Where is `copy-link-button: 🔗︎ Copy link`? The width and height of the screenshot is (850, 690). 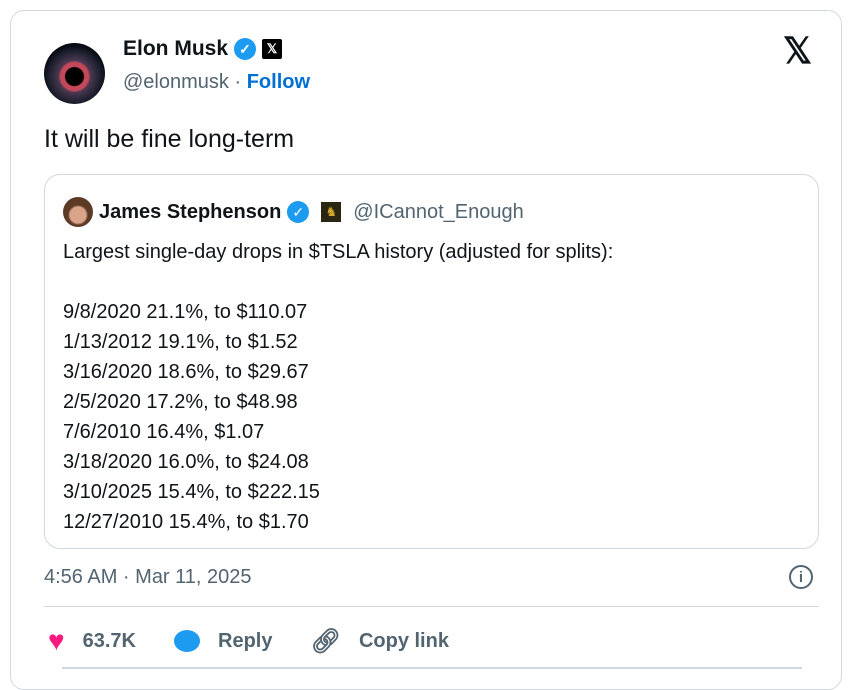
copy-link-button: 🔗︎ Copy link is located at coordinates (379, 641).